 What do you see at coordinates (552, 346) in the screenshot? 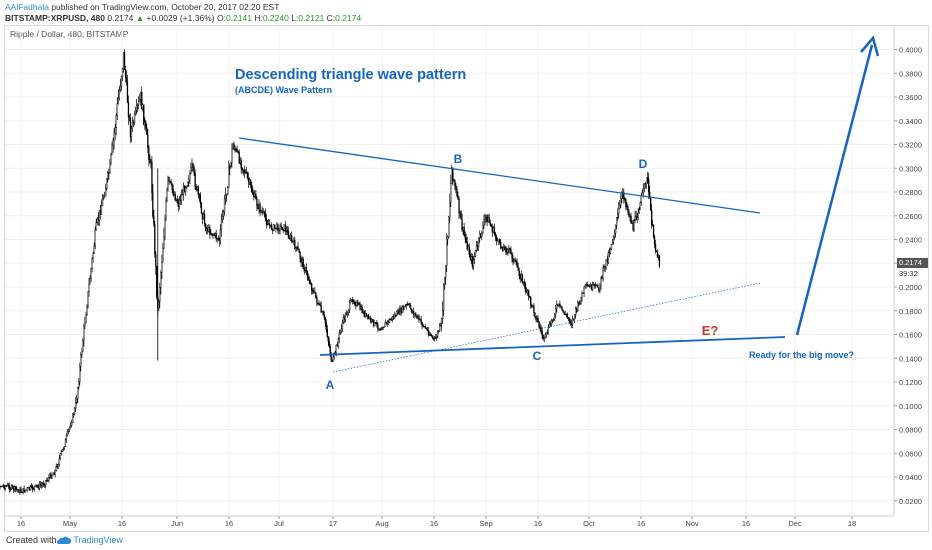
I see `lower-trendline` at bounding box center [552, 346].